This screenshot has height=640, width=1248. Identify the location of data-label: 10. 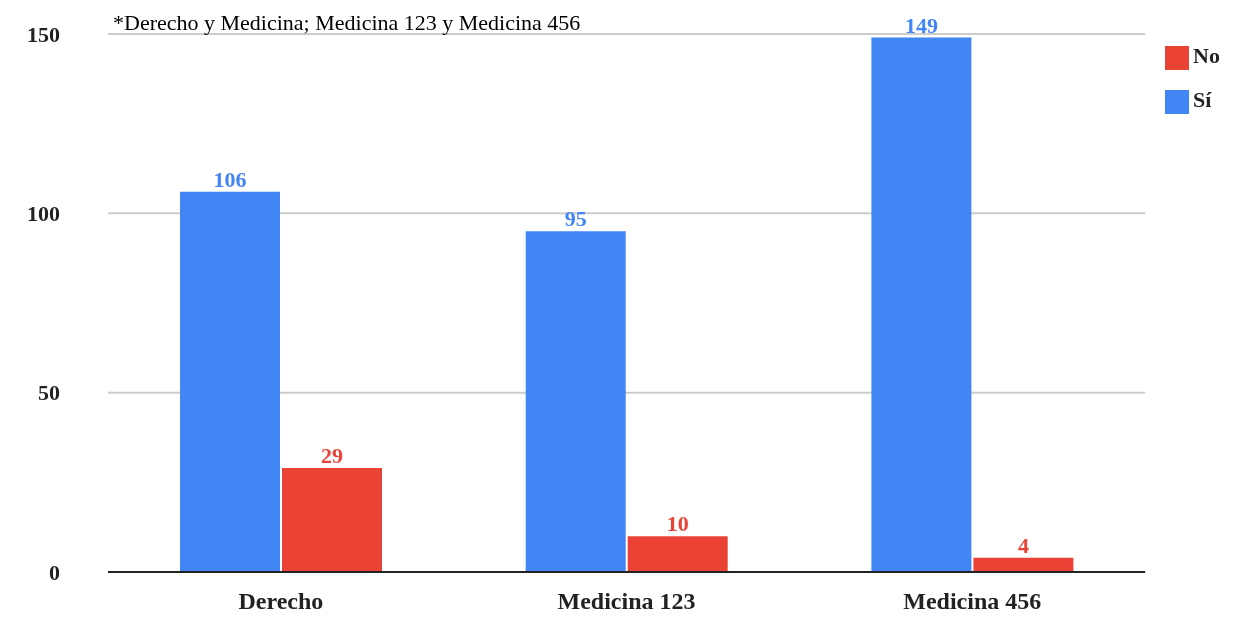
(677, 524).